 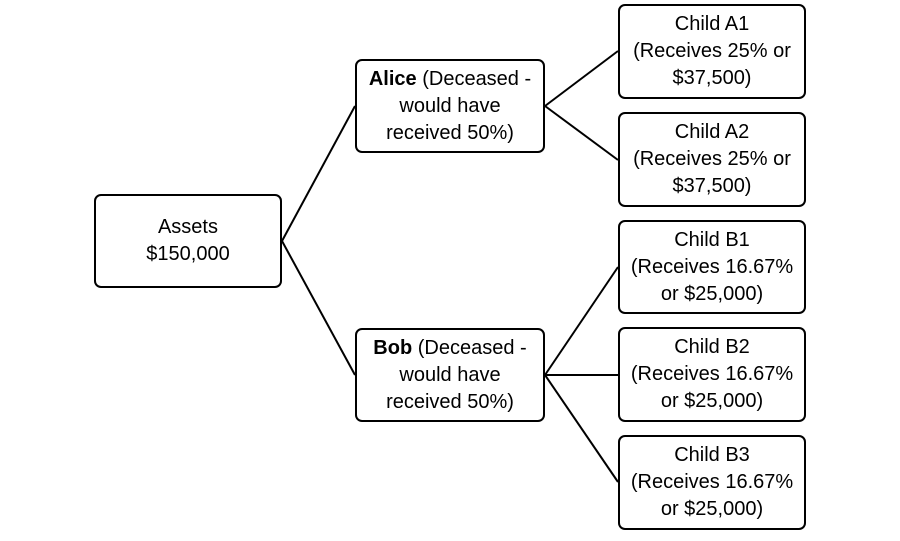 I want to click on child-b2-amount: or $25,000), so click(x=712, y=401).